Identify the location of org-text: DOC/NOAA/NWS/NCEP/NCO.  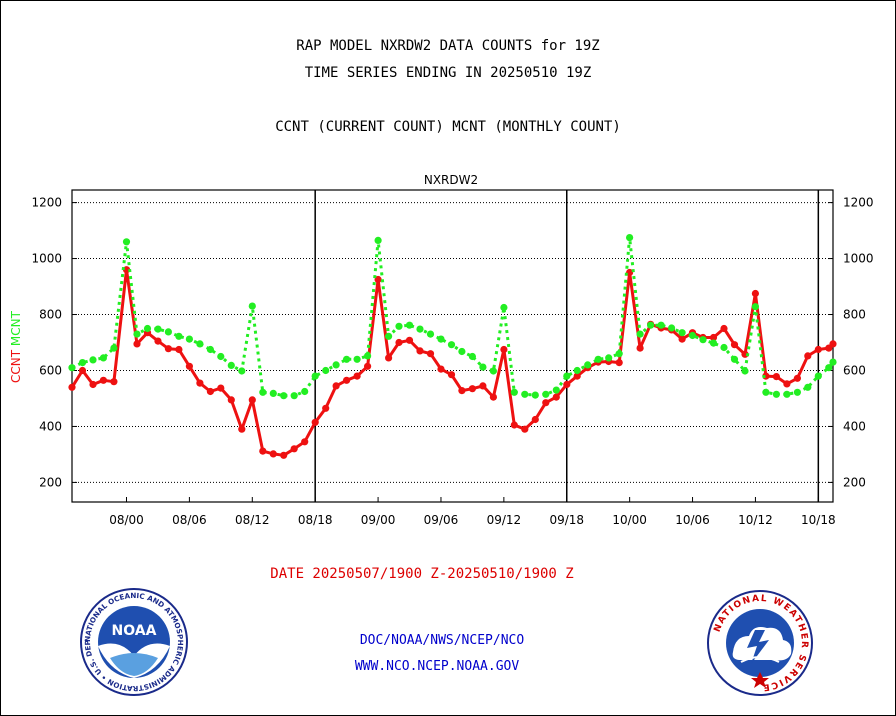
(442, 640).